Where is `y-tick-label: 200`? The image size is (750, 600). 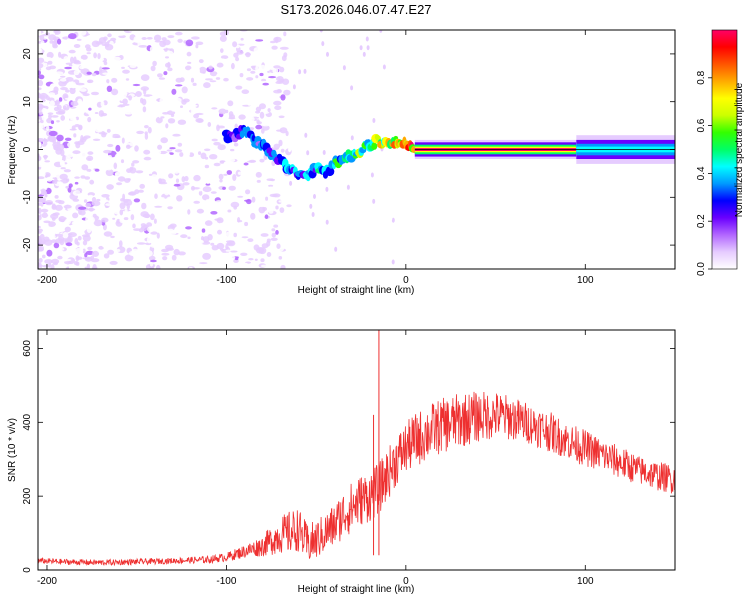
y-tick-label: 200 is located at coordinates (27, 495).